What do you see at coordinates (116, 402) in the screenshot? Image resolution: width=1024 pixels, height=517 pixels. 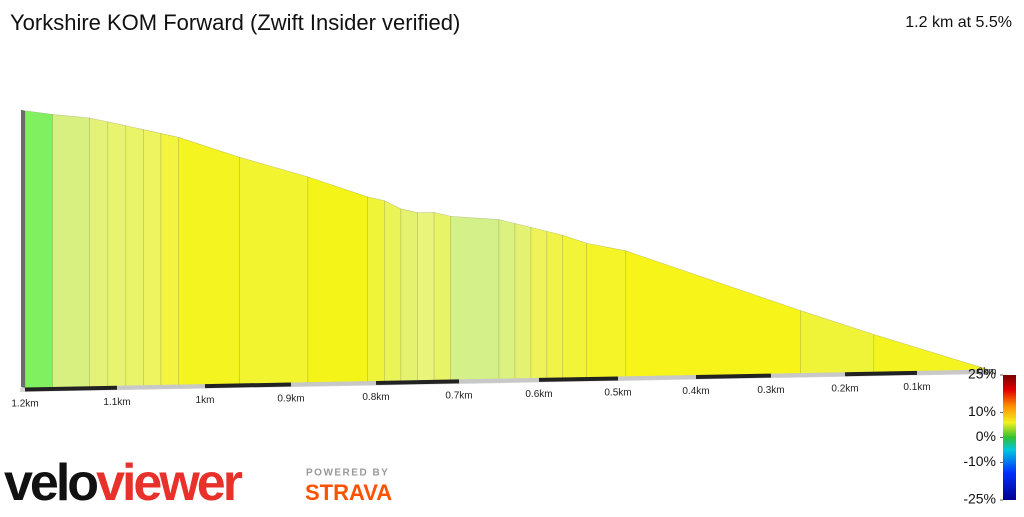 I see `x-tick-label: 1.1km` at bounding box center [116, 402].